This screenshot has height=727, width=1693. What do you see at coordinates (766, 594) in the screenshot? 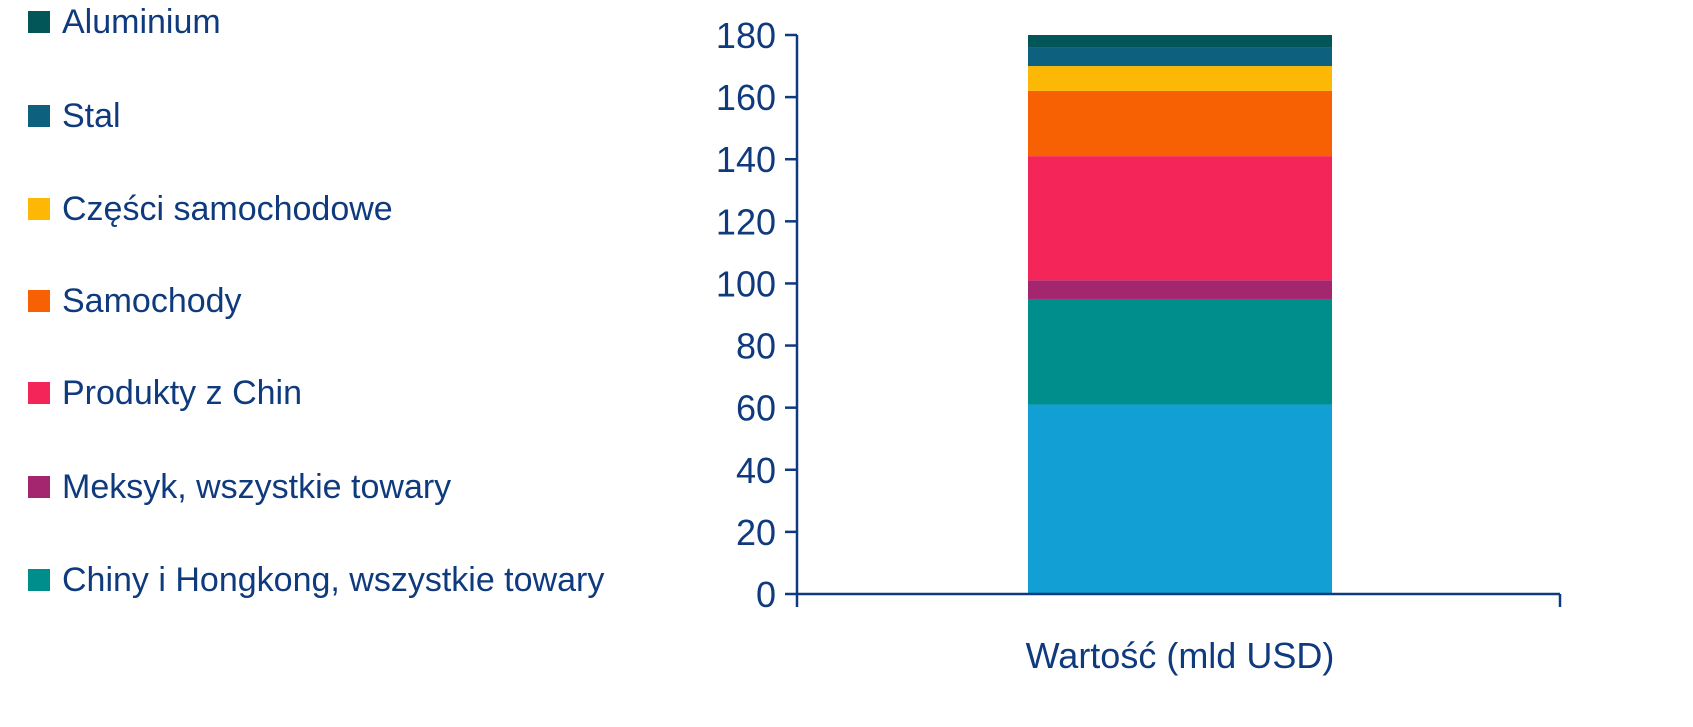
I see `y-tick-label: 0` at bounding box center [766, 594].